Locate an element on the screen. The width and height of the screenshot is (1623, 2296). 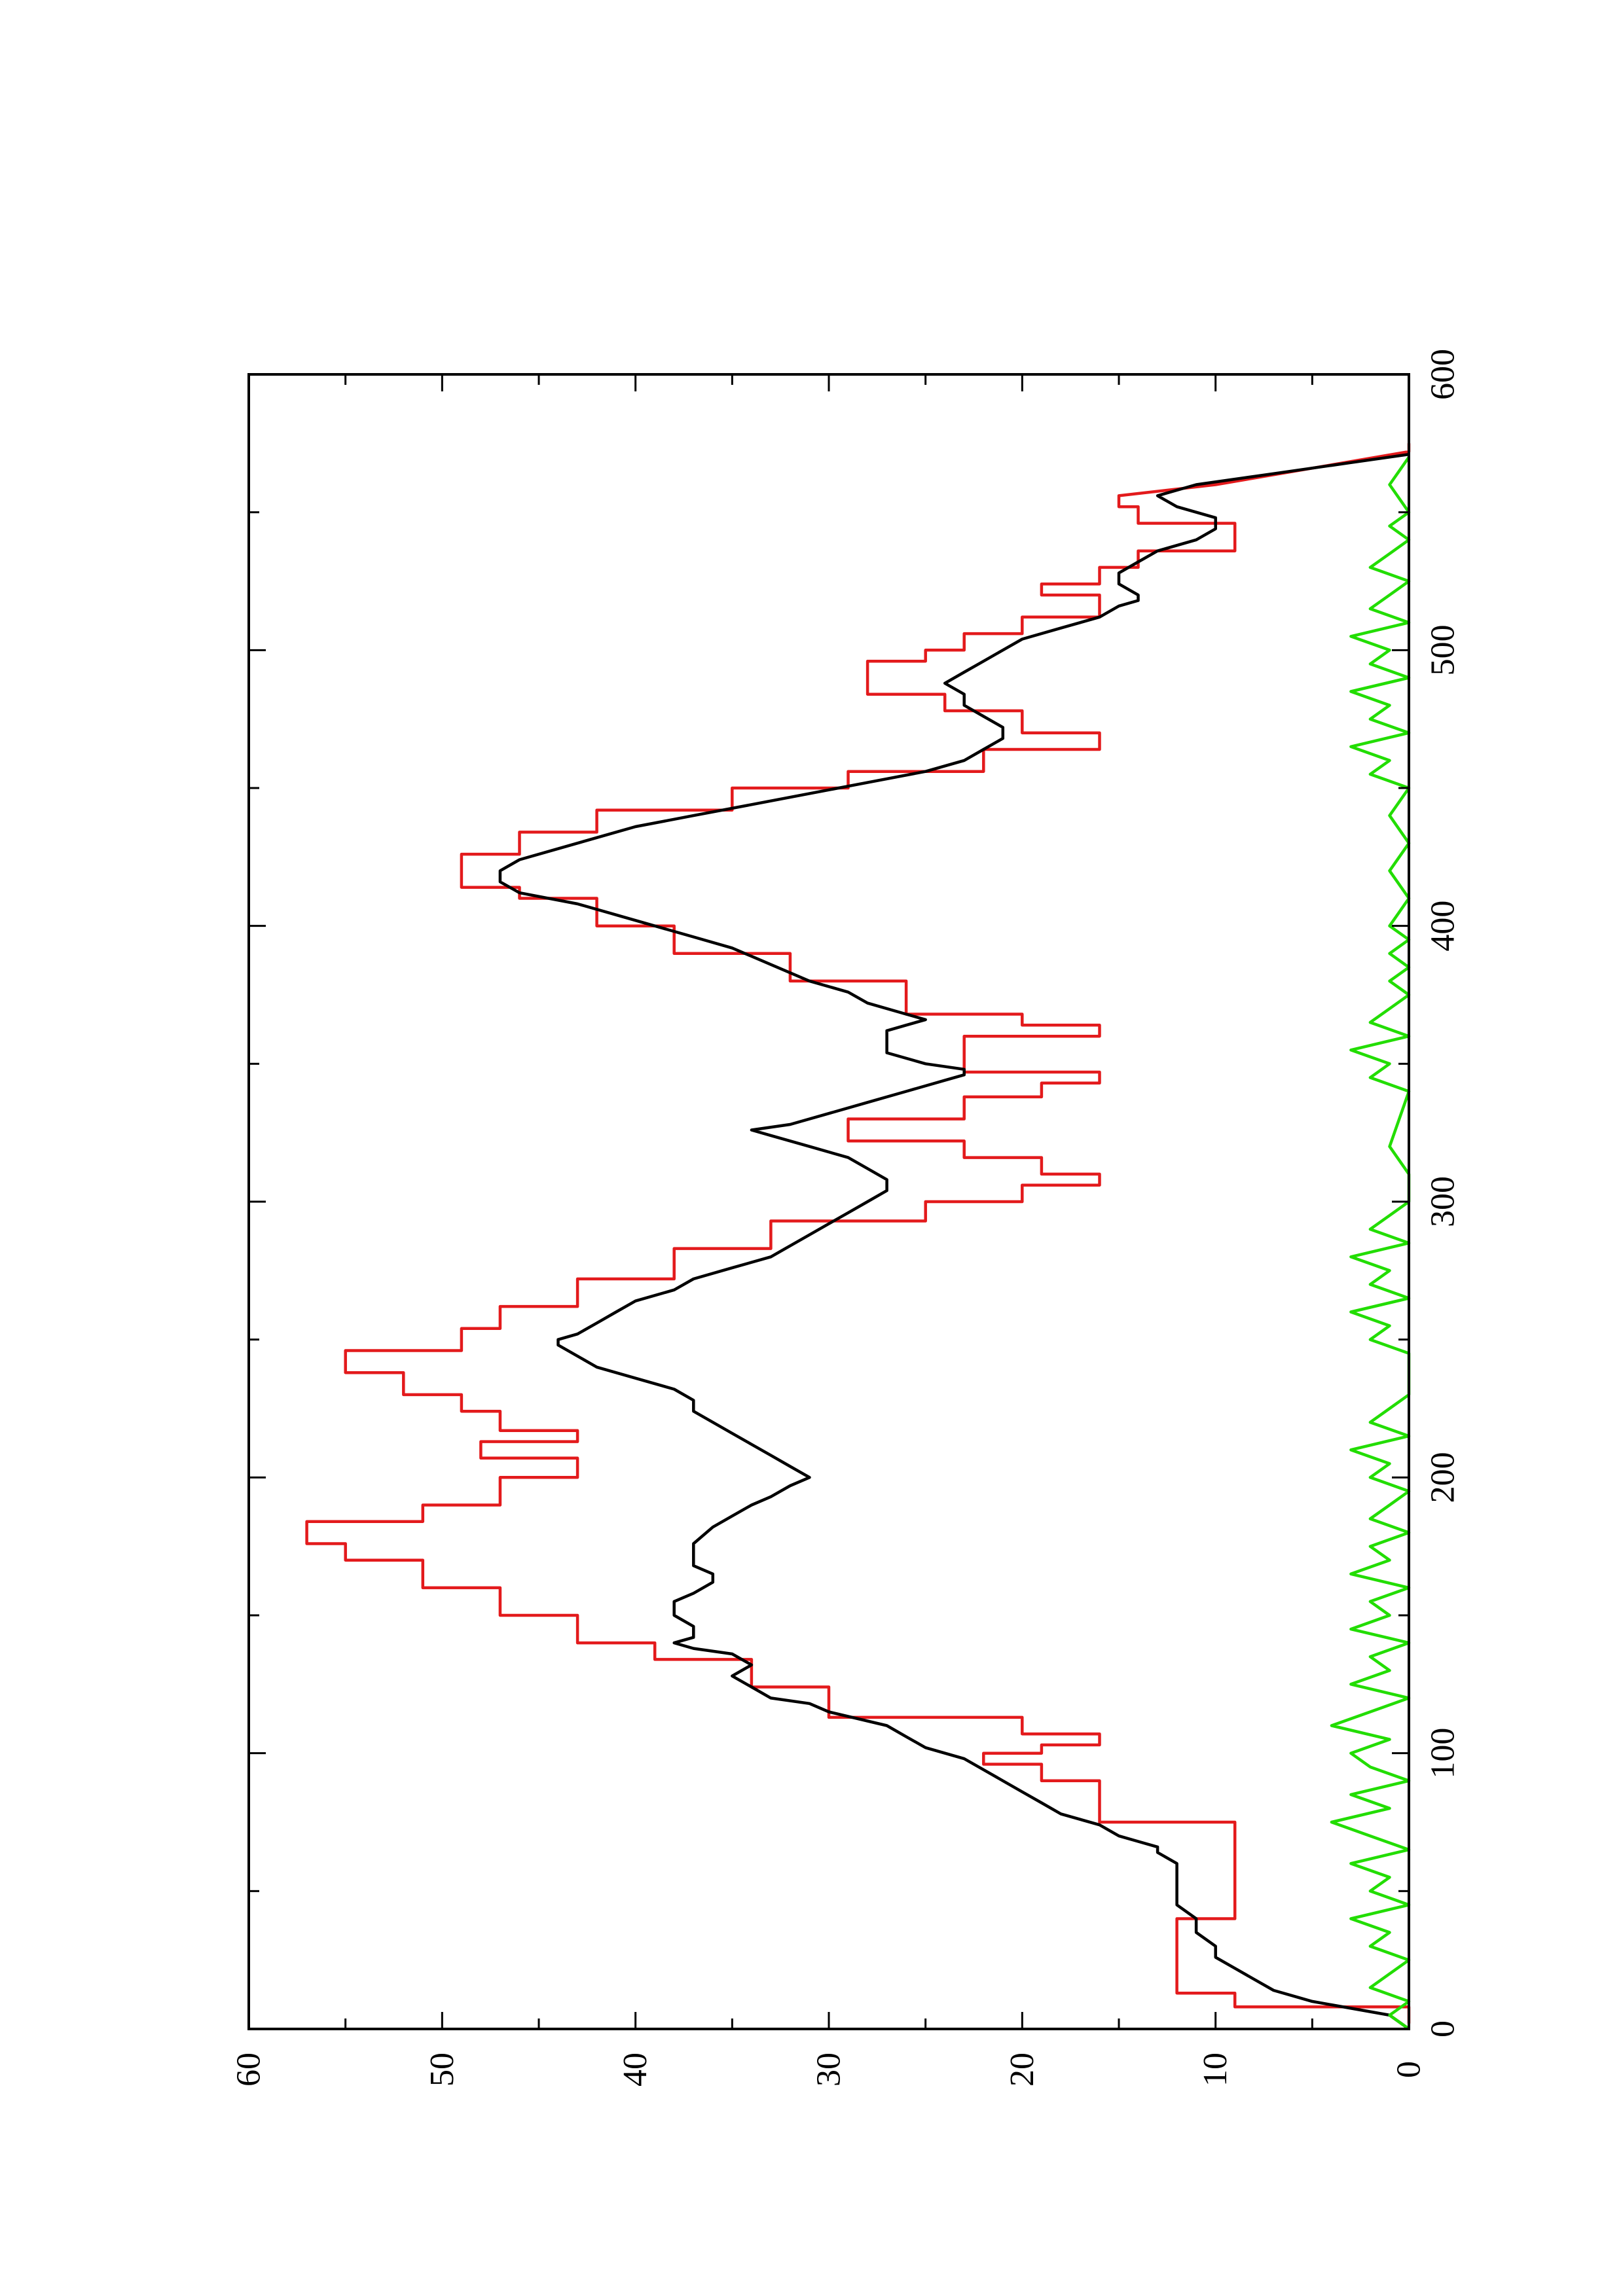
y-tick-label: 20 is located at coordinates (1022, 2070).